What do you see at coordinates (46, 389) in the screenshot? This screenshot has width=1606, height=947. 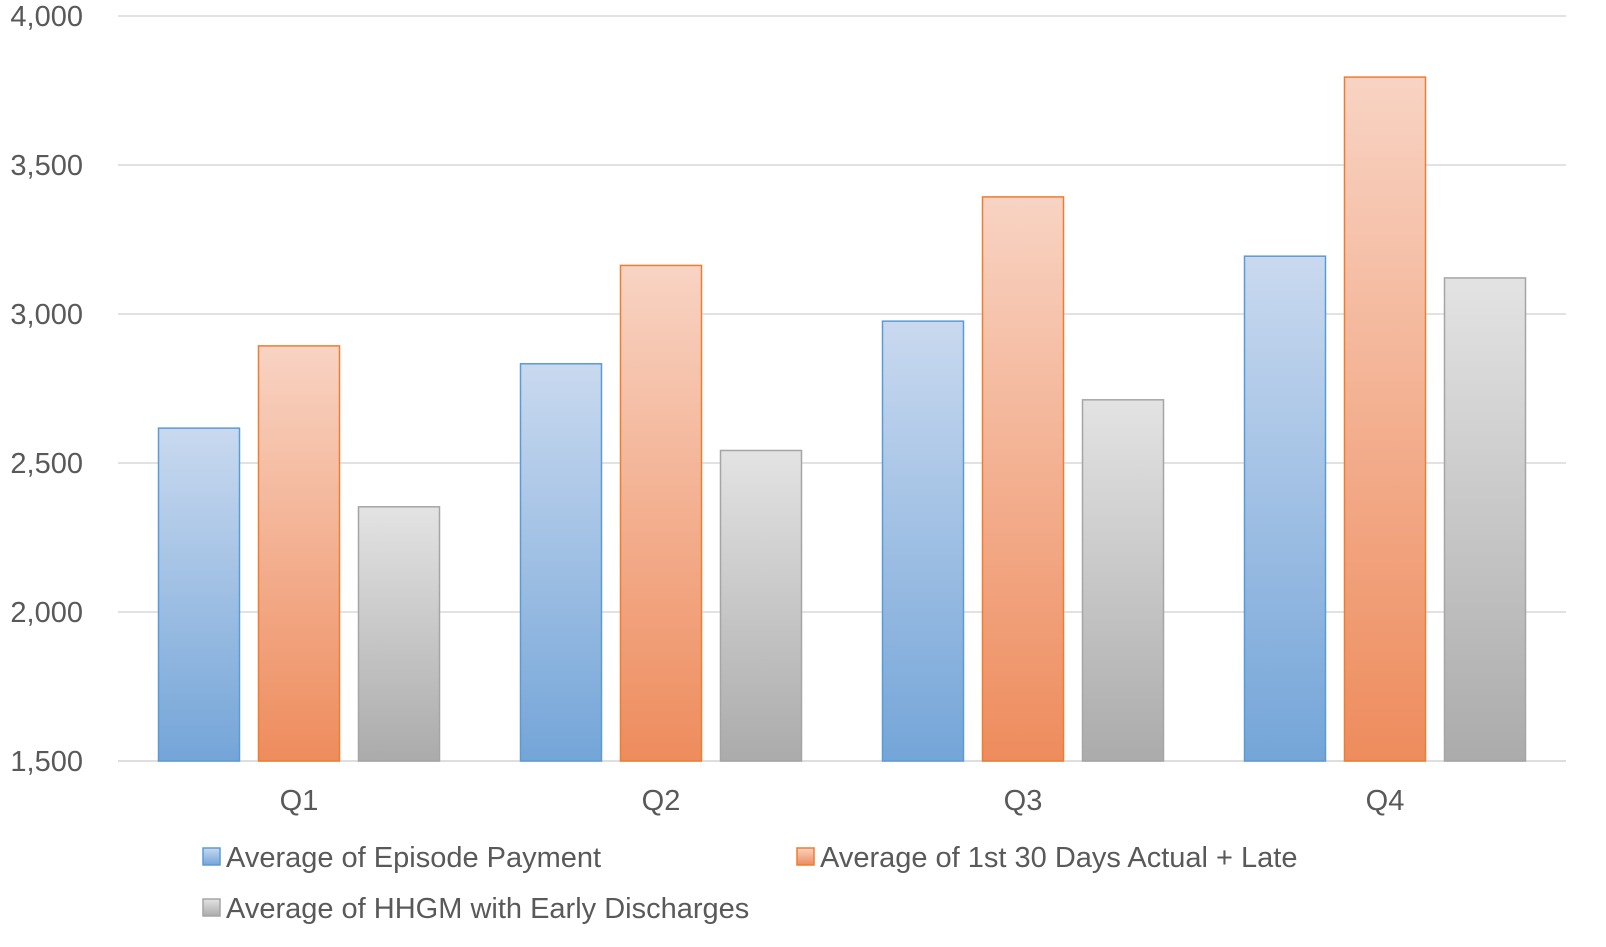 I see `y-axis-tick-labels: 1,500 2,000 2,500 3,000 3,500 4,000` at bounding box center [46, 389].